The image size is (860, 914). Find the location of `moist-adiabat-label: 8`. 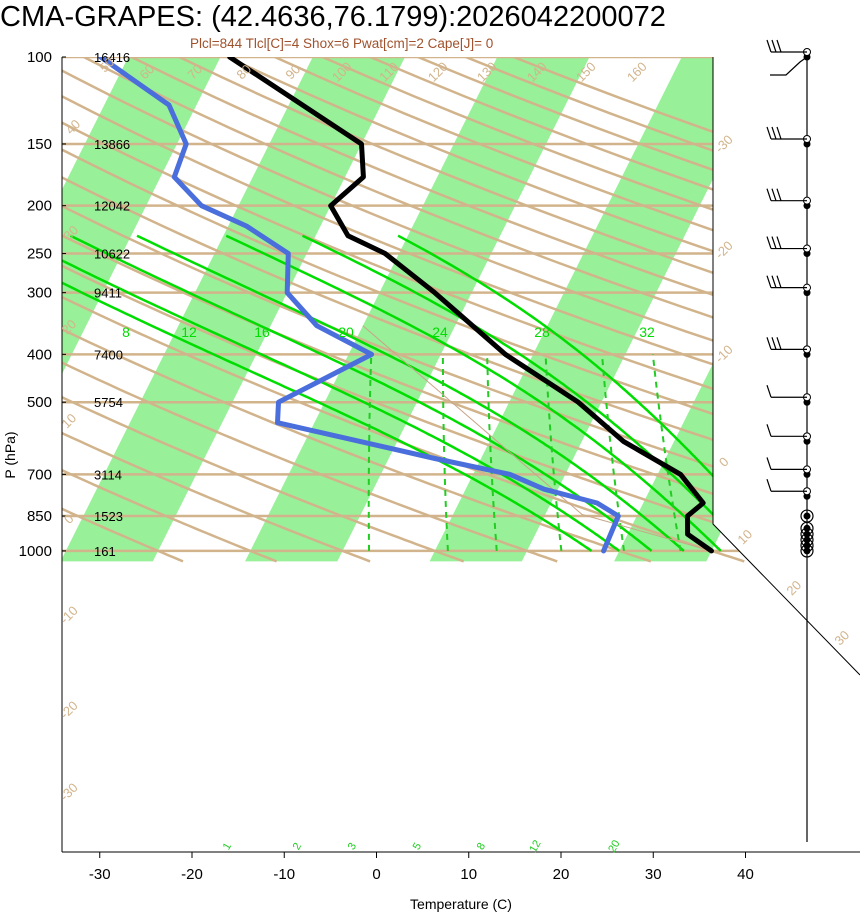

moist-adiabat-label: 8 is located at coordinates (126, 332).